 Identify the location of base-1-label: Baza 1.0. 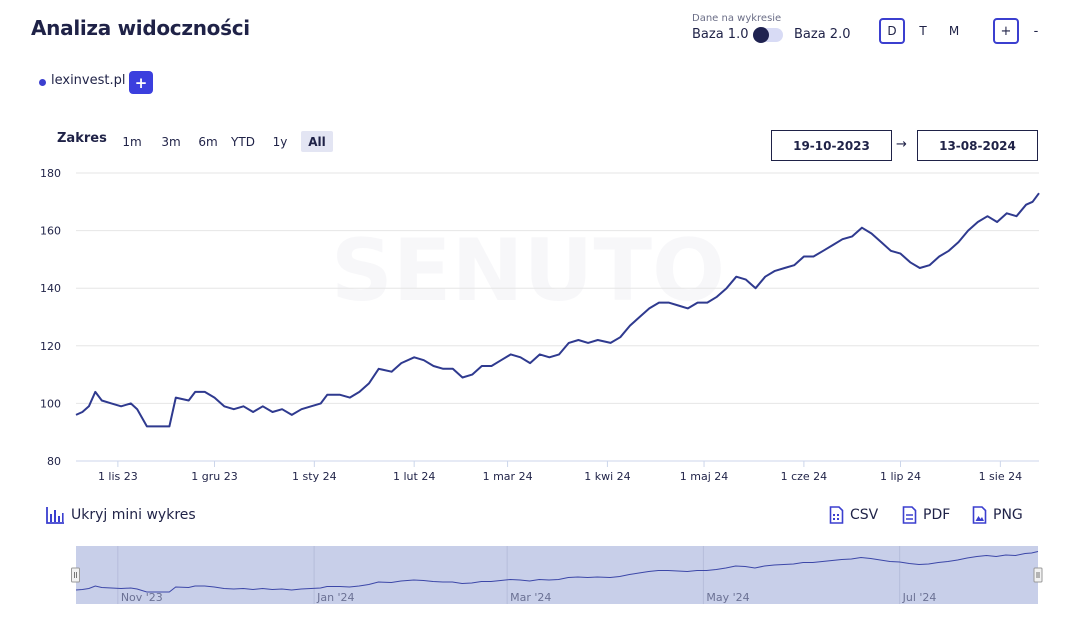
(720, 34).